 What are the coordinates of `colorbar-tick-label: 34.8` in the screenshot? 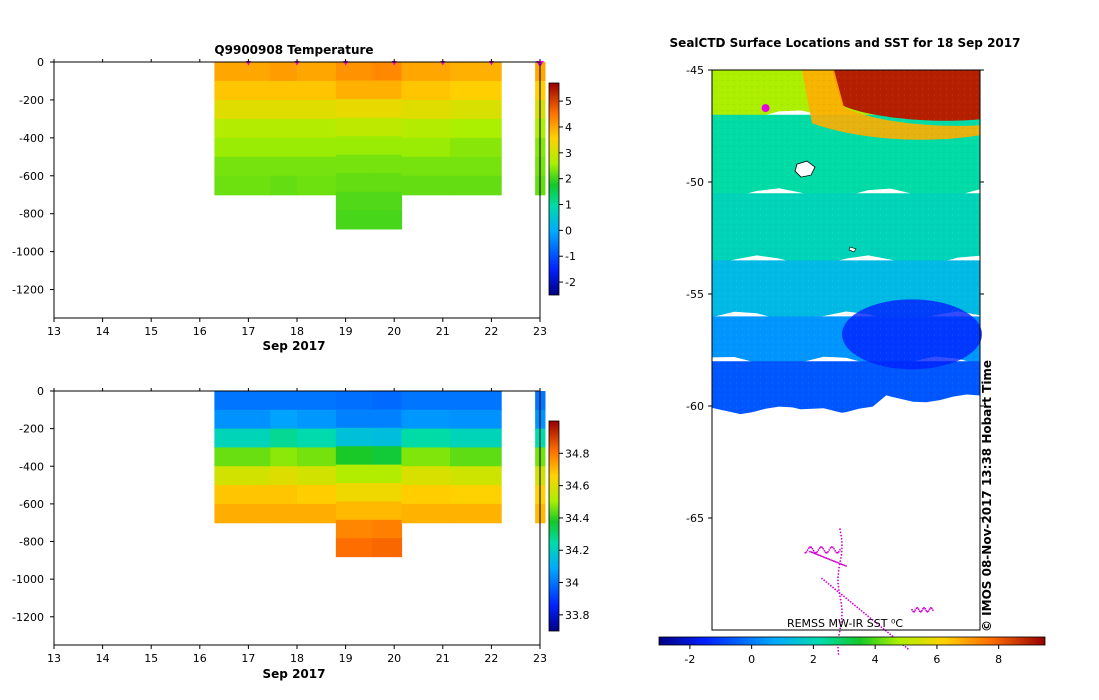 It's located at (577, 453).